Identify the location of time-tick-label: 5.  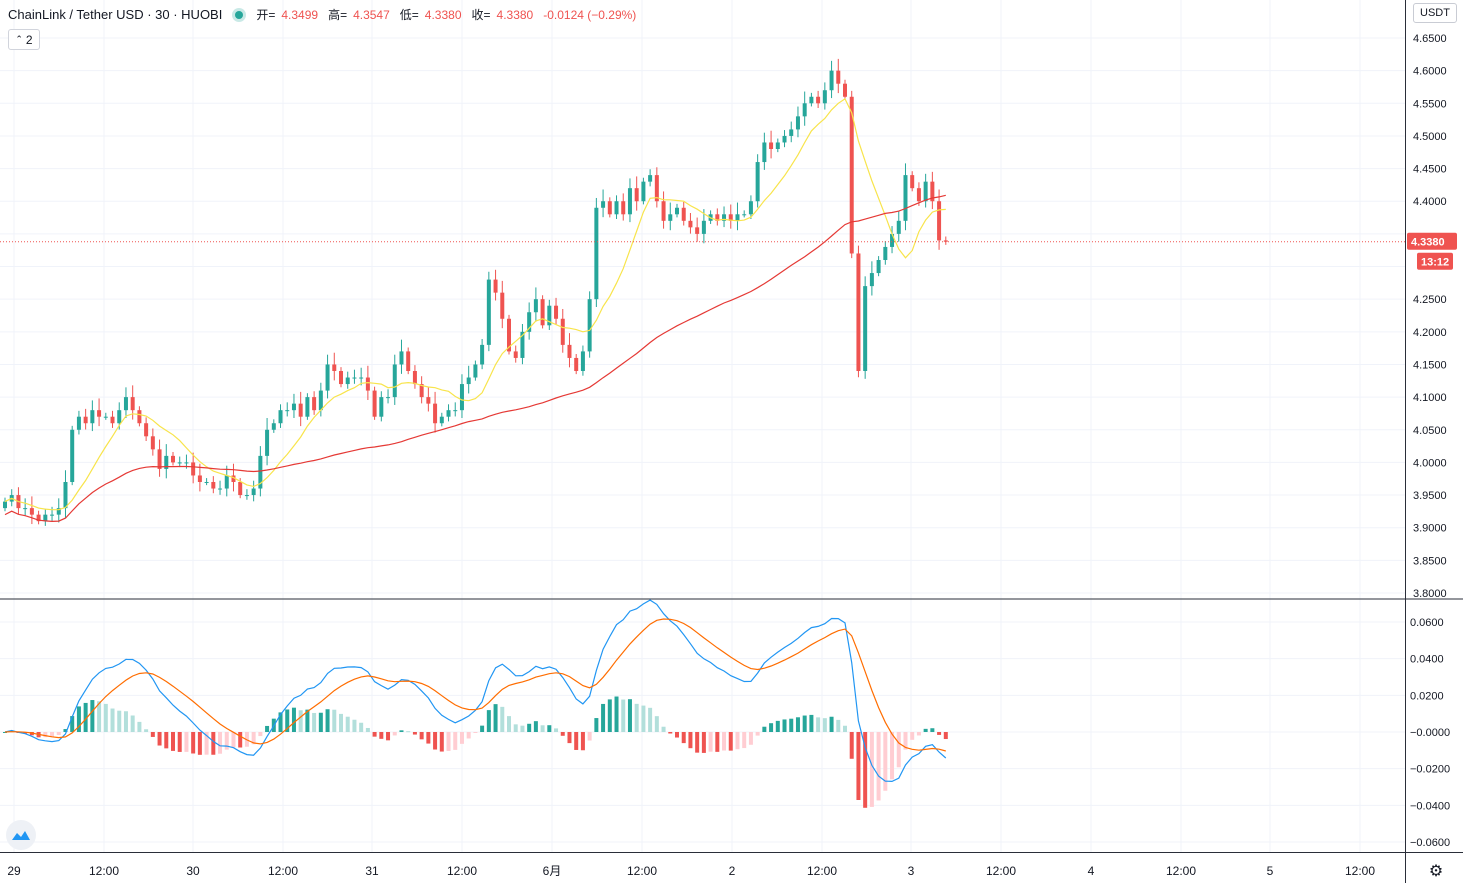
(1270, 871).